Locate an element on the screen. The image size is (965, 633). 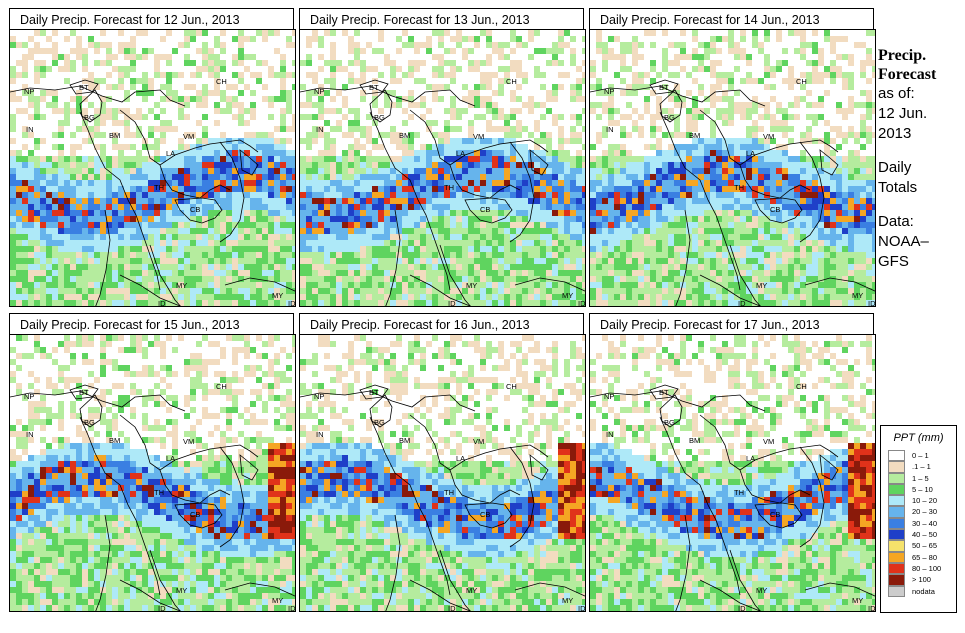
legend-label: 0 – 1 is located at coordinates (920, 455).